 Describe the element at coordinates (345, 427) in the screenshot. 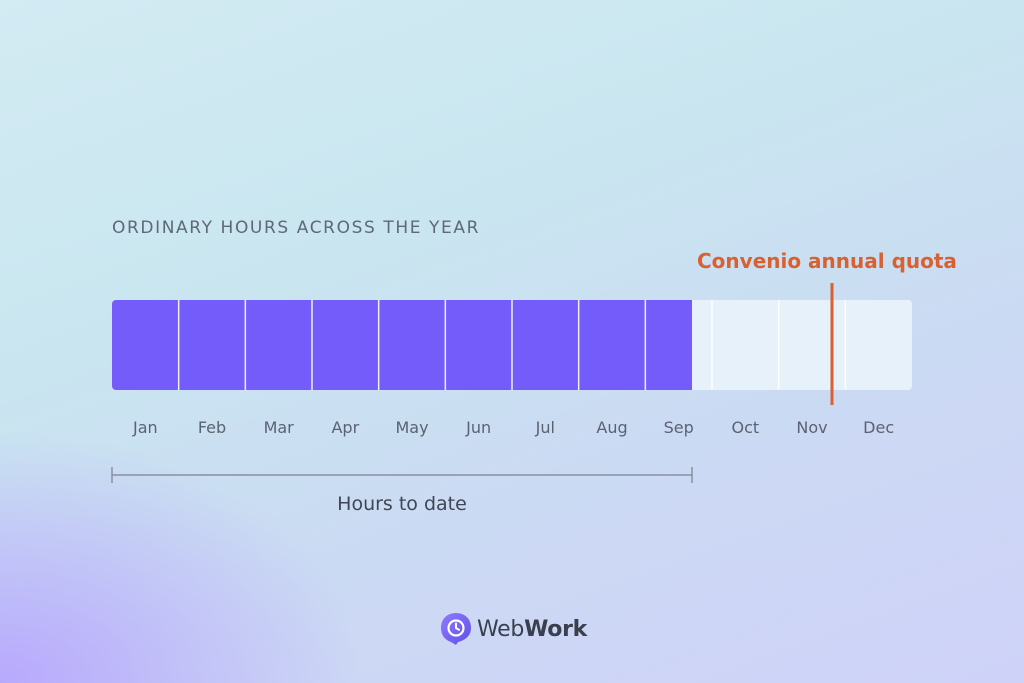

I see `month-label: Apr` at that location.